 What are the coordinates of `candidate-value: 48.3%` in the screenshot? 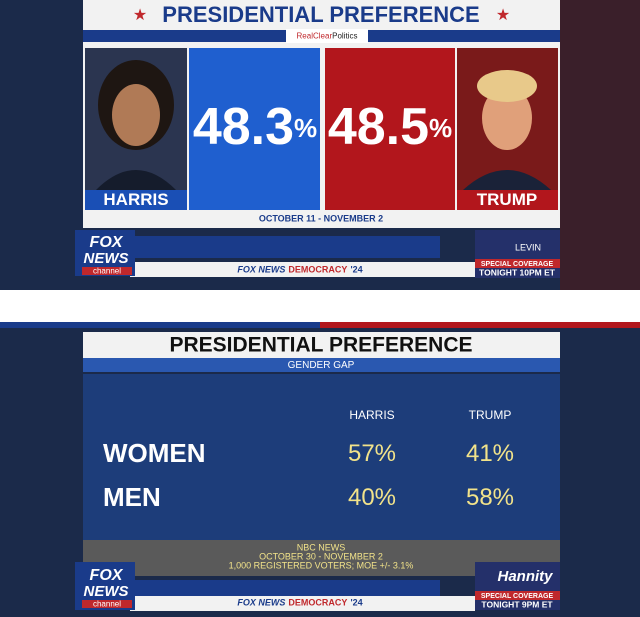 It's located at (255, 127).